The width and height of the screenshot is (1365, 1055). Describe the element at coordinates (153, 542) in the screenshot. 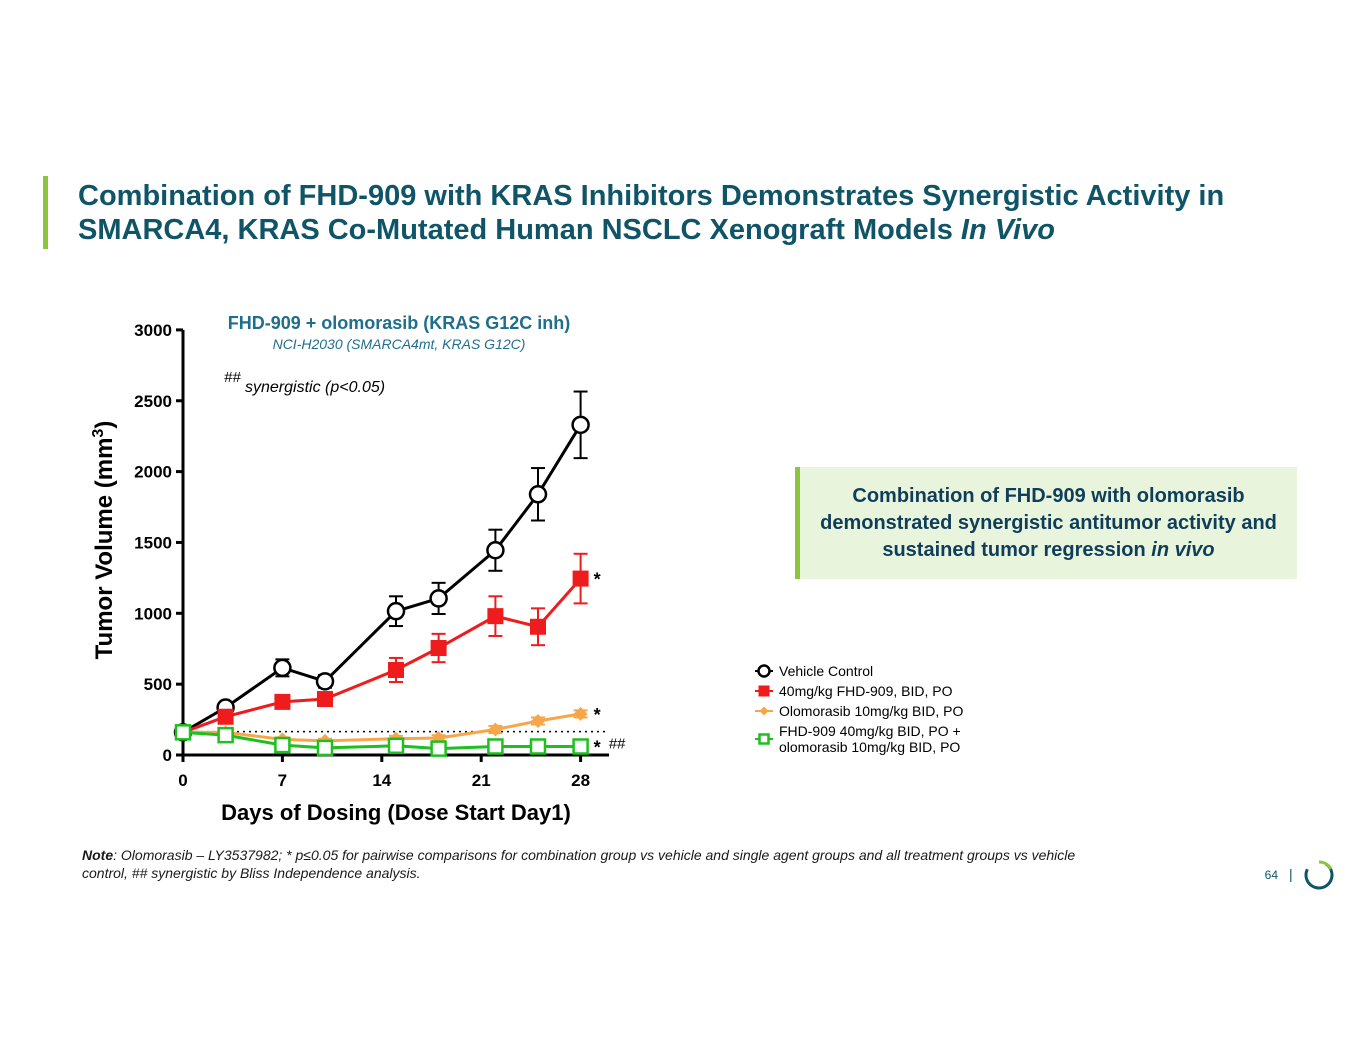

I see `y-tick-label: 1500` at that location.